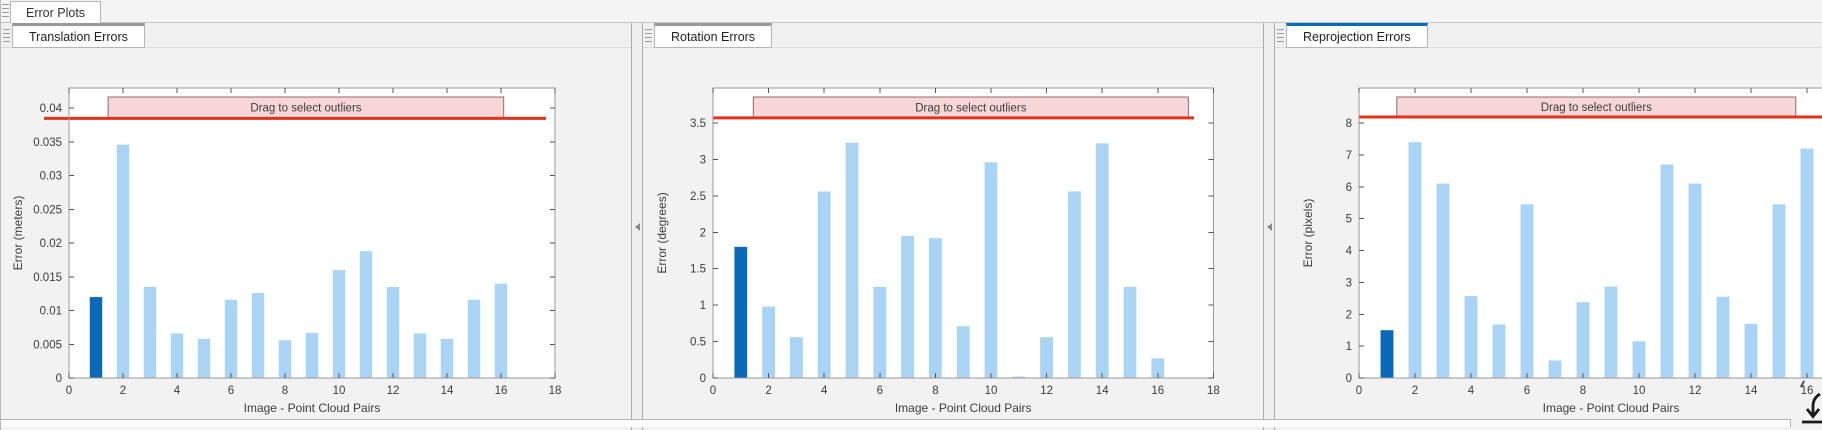 The width and height of the screenshot is (1822, 430). I want to click on tab-translation-errors-label: Translation Errors, so click(78, 36).